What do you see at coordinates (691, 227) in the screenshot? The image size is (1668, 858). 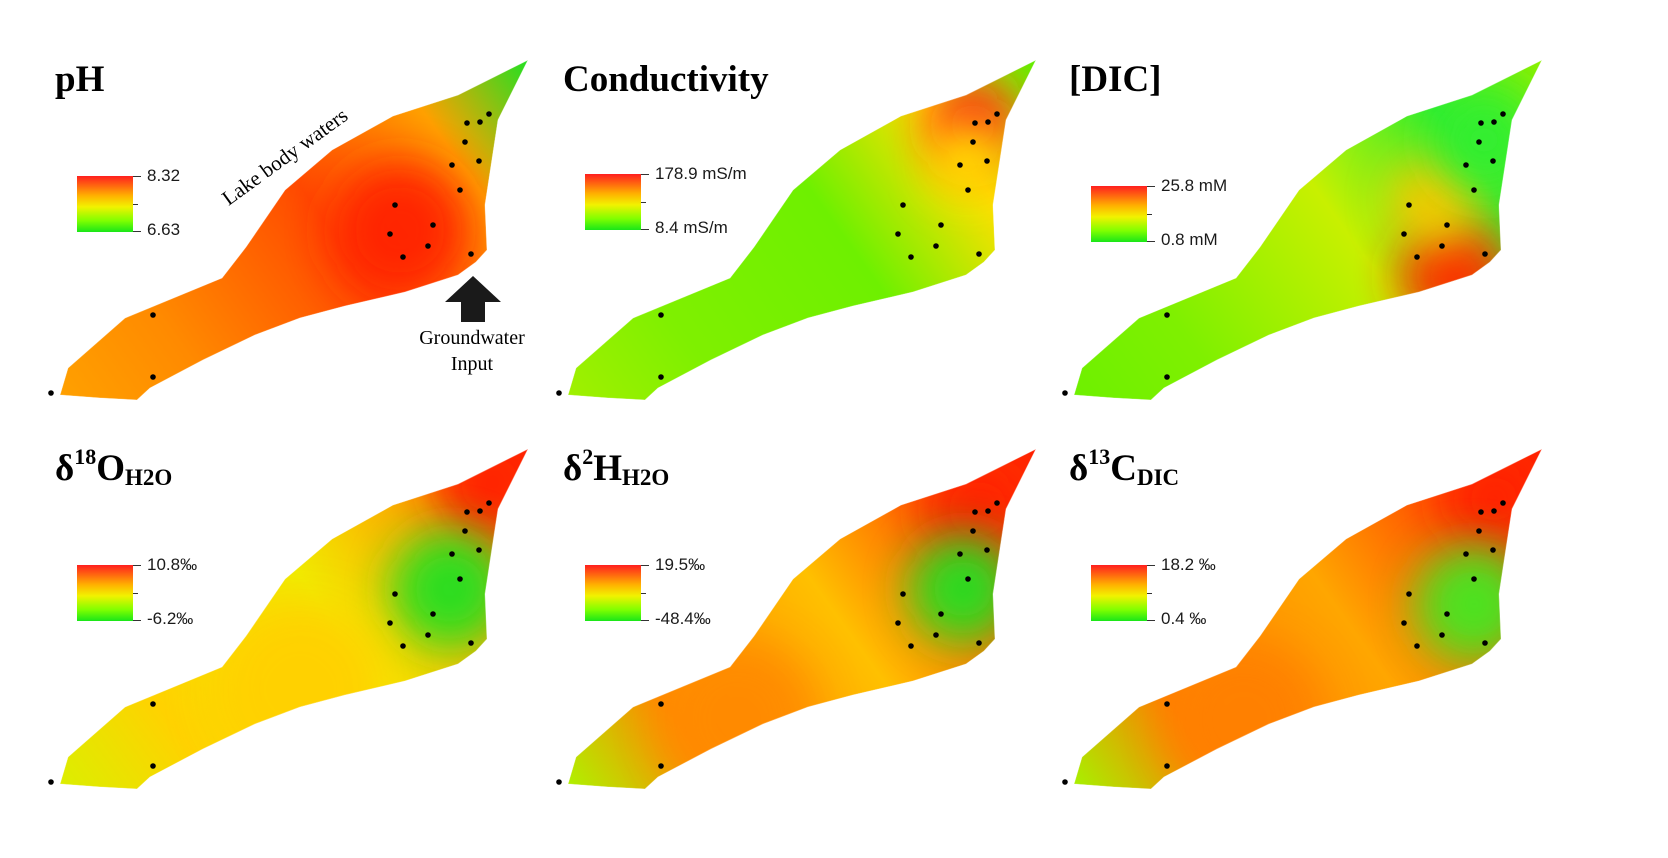 I see `legend-min-label: 8.4 mS/m` at bounding box center [691, 227].